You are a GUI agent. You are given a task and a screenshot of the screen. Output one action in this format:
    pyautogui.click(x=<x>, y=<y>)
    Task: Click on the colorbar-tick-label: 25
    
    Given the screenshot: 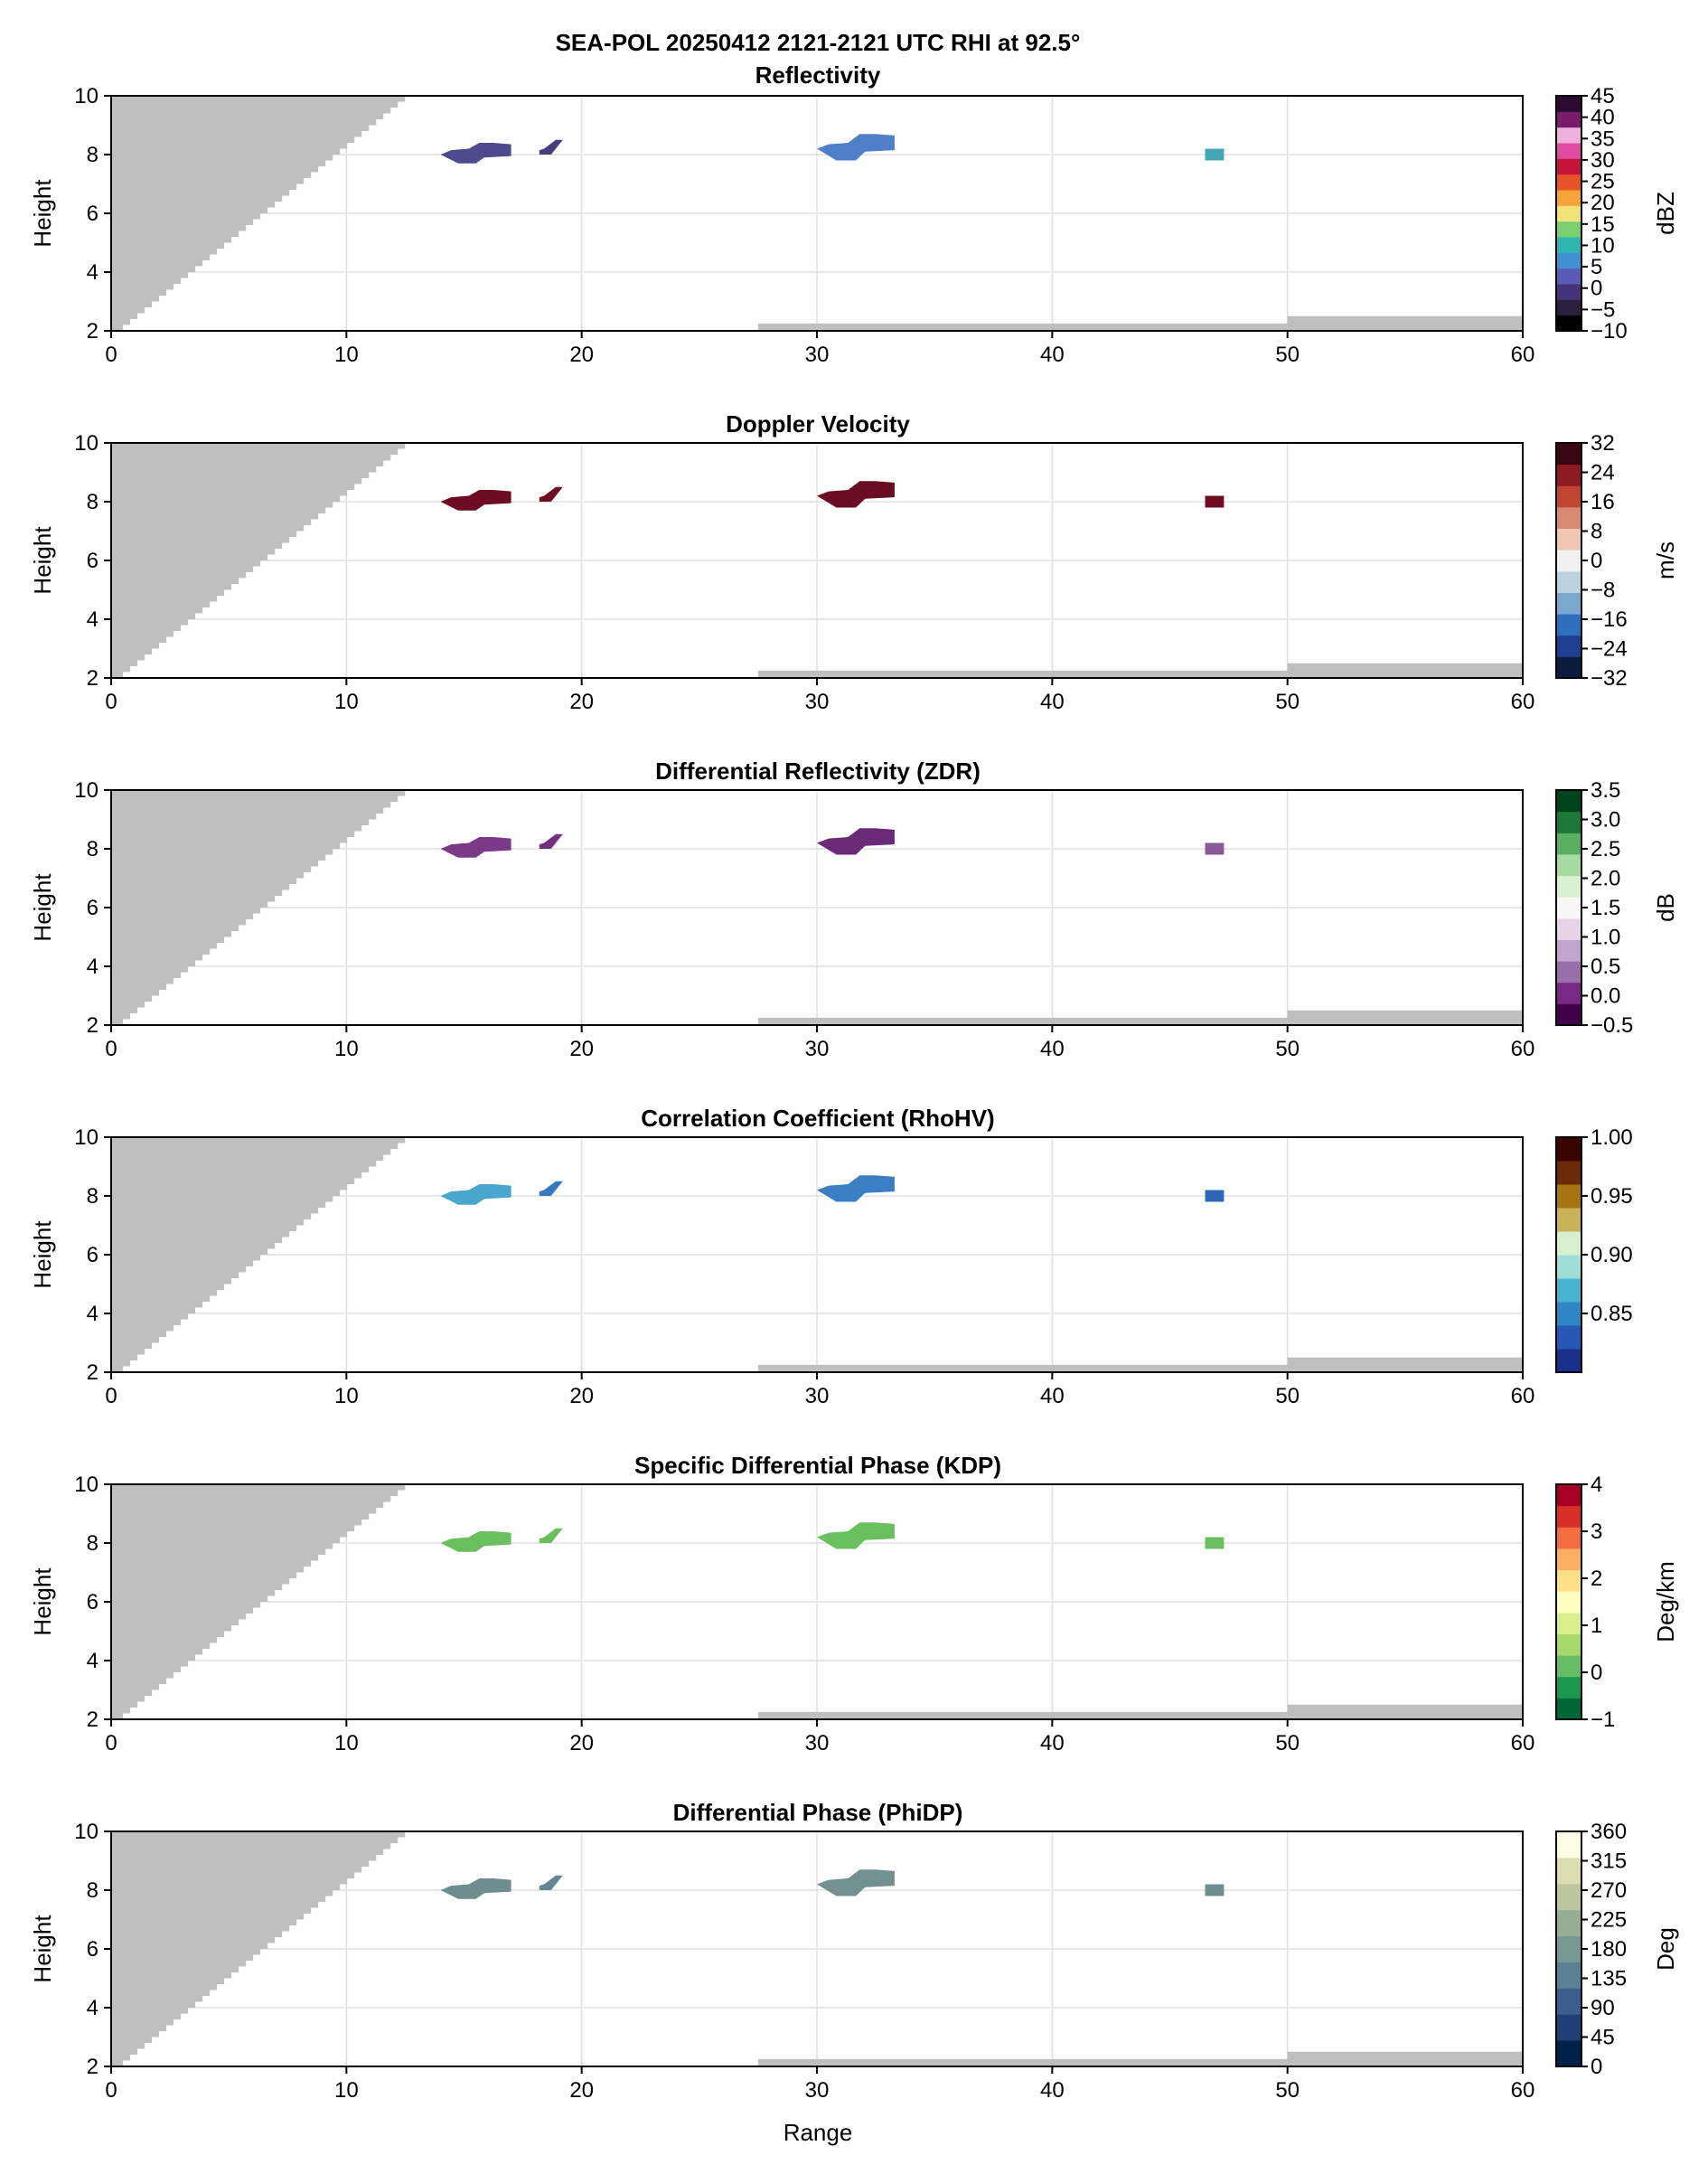 What is the action you would take?
    pyautogui.click(x=1603, y=182)
    